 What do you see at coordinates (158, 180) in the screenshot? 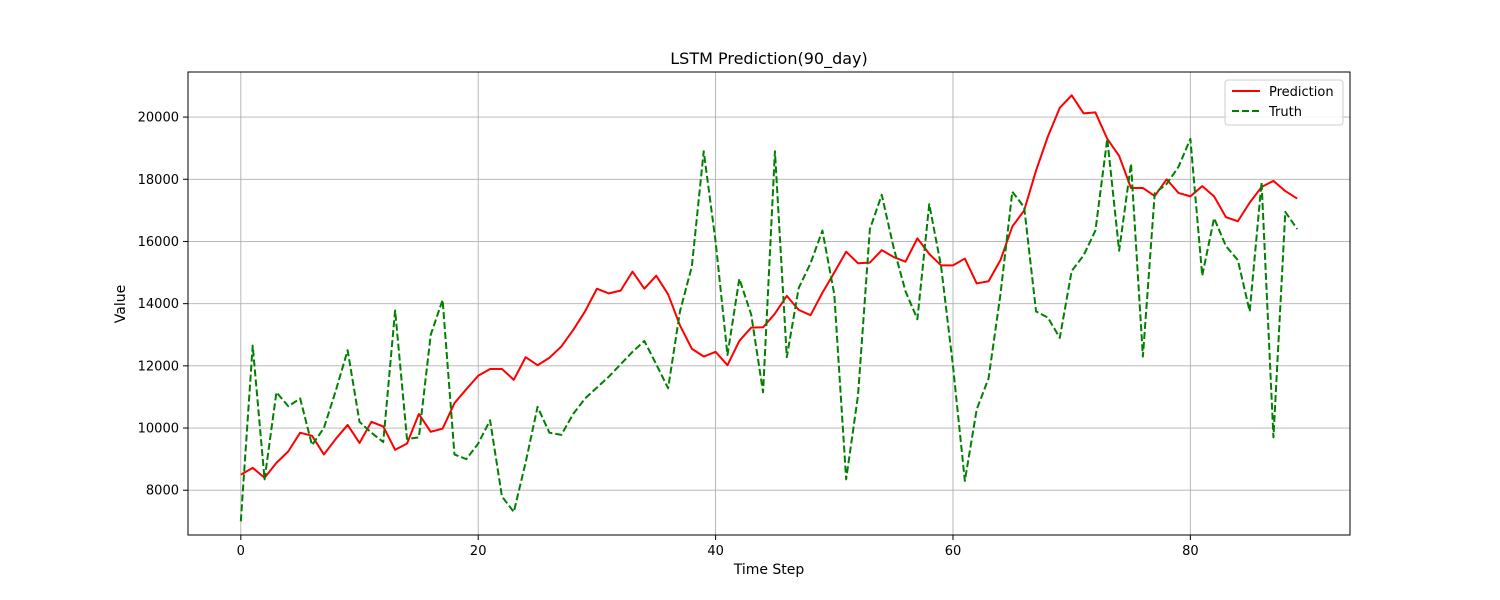
I see `y-tick-label: 18000` at bounding box center [158, 180].